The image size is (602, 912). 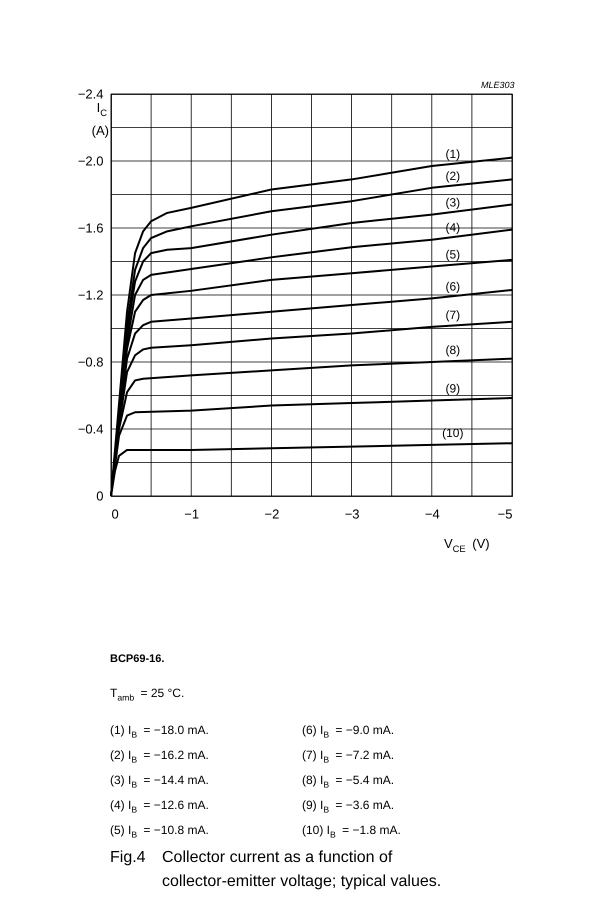 I want to click on series-label: (6), so click(x=452, y=286).